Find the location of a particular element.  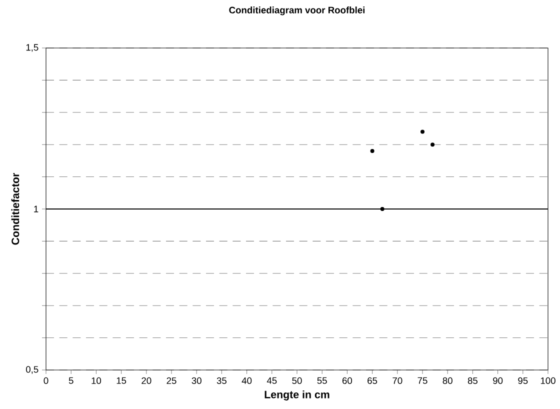

y-tick-label: 1 is located at coordinates (36, 209).